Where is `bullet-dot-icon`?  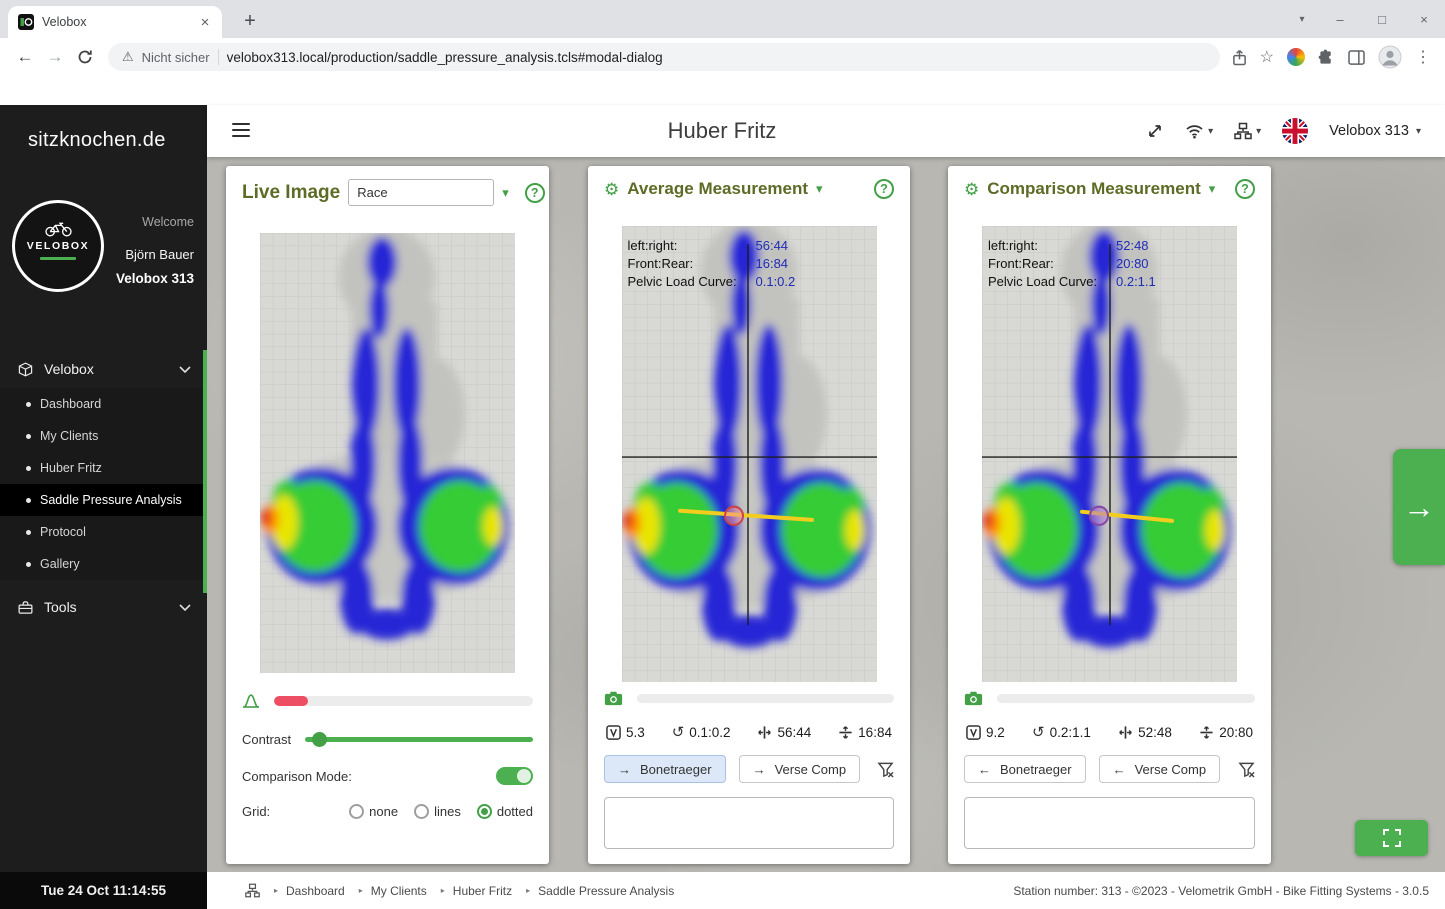
bullet-dot-icon is located at coordinates (28, 468).